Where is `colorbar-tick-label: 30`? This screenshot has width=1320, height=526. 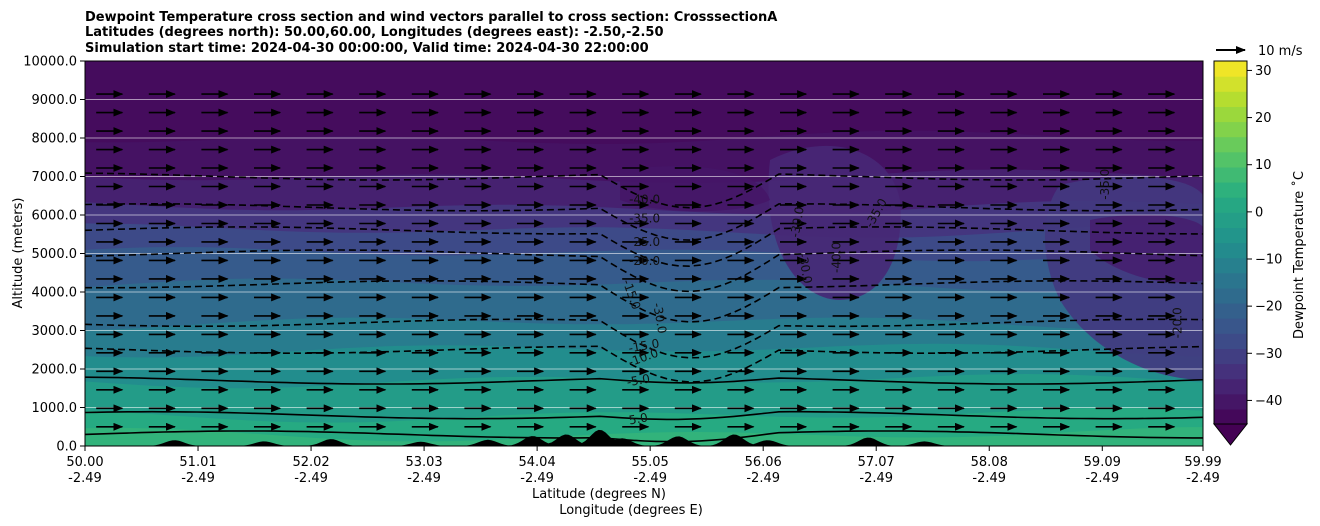
colorbar-tick-label: 30 is located at coordinates (1263, 71).